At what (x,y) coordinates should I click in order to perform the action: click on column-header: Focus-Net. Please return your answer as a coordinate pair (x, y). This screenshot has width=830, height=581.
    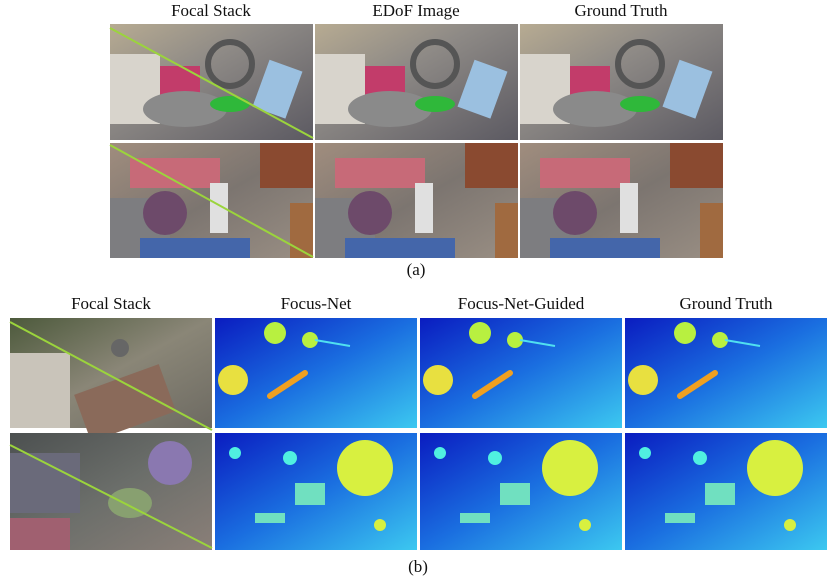
    Looking at the image, I should click on (316, 303).